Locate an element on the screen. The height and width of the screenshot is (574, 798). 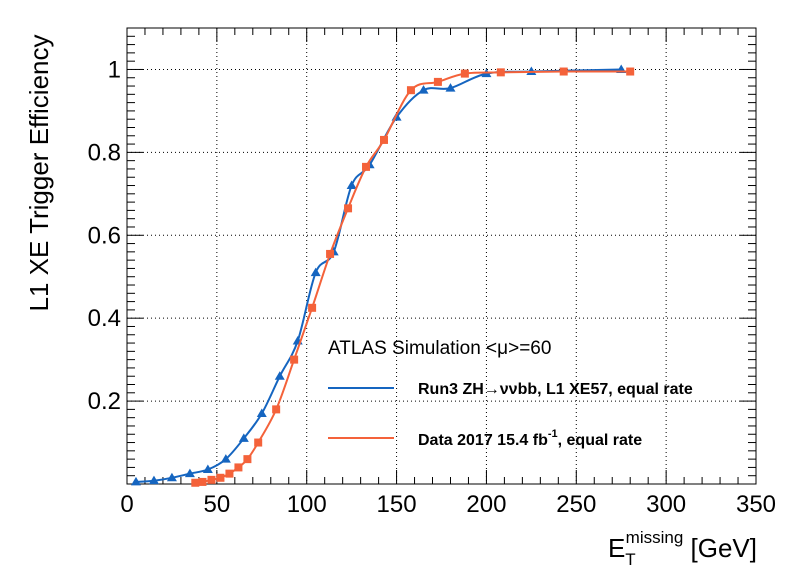
x-tick-label: 50 is located at coordinates (217, 504).